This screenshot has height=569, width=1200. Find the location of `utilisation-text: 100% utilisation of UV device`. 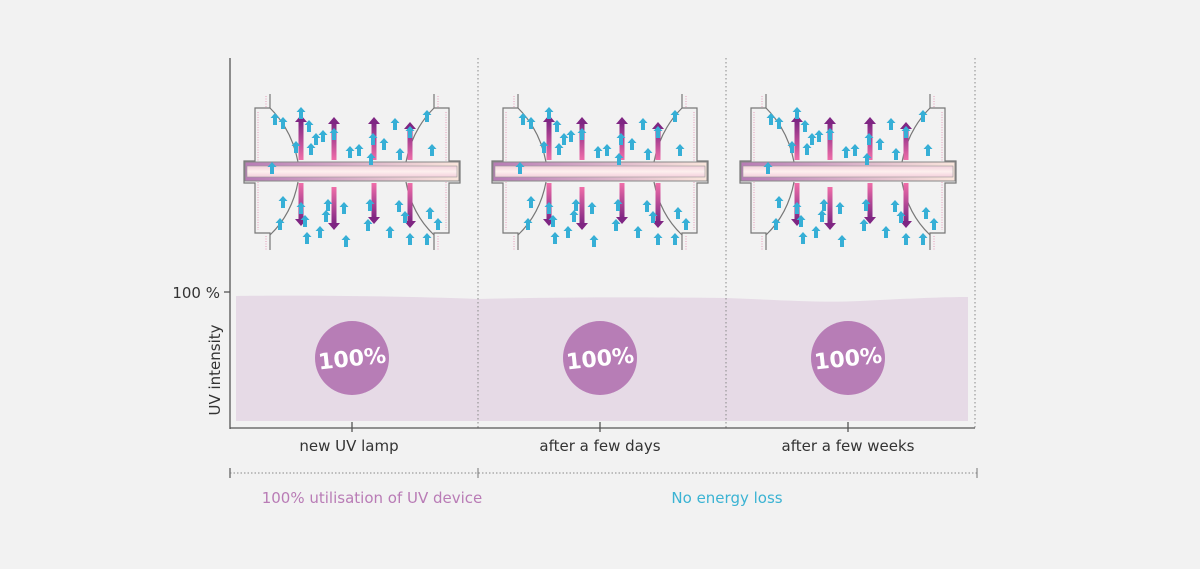

utilisation-text: 100% utilisation of UV device is located at coordinates (372, 498).